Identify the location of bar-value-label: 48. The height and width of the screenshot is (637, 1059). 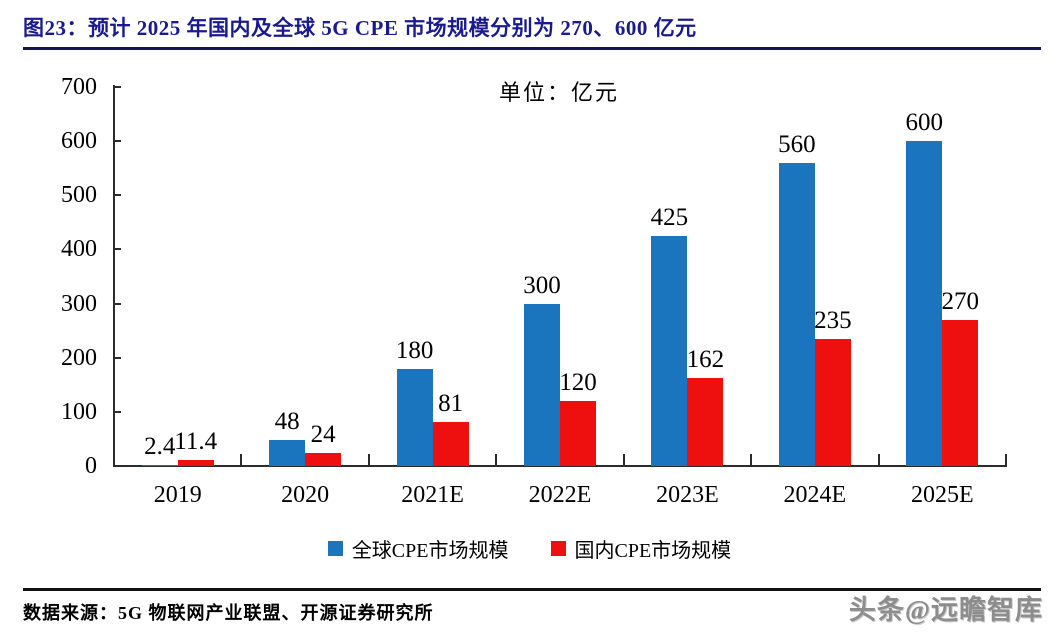
(287, 421).